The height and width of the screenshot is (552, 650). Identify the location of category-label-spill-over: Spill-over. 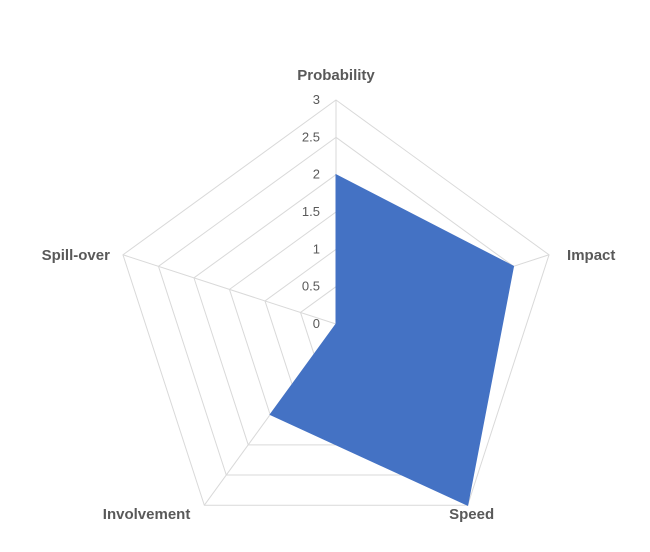
(76, 255).